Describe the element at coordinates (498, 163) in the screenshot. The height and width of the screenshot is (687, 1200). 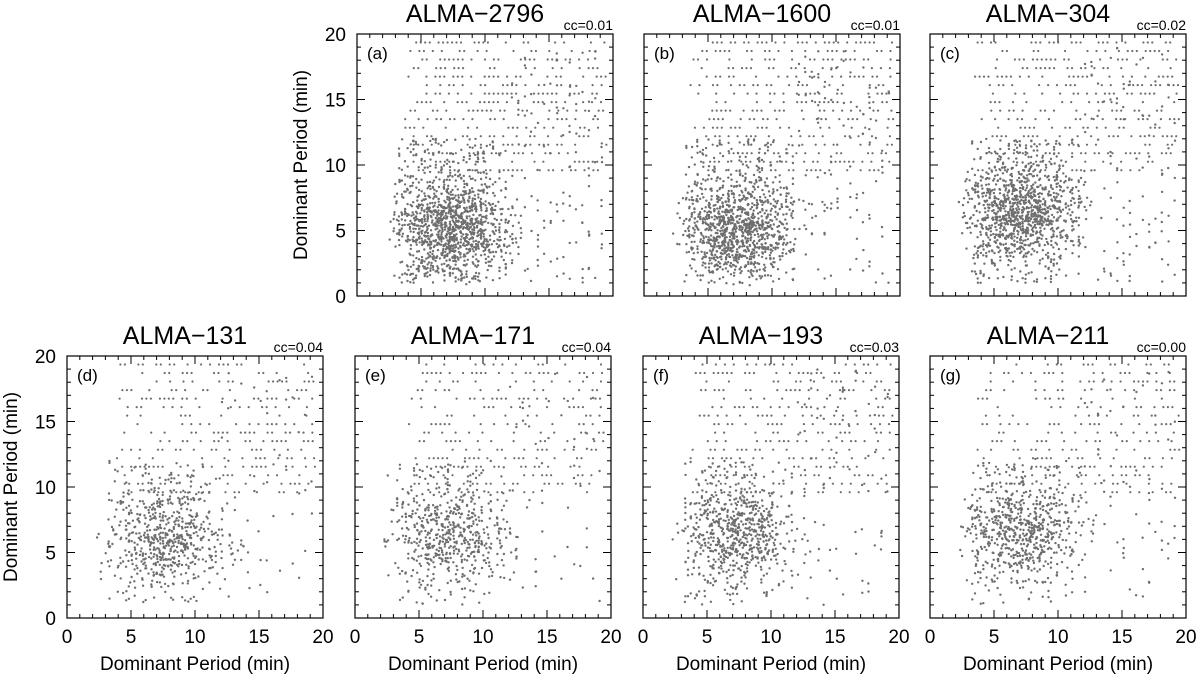
I see `scatter-points` at that location.